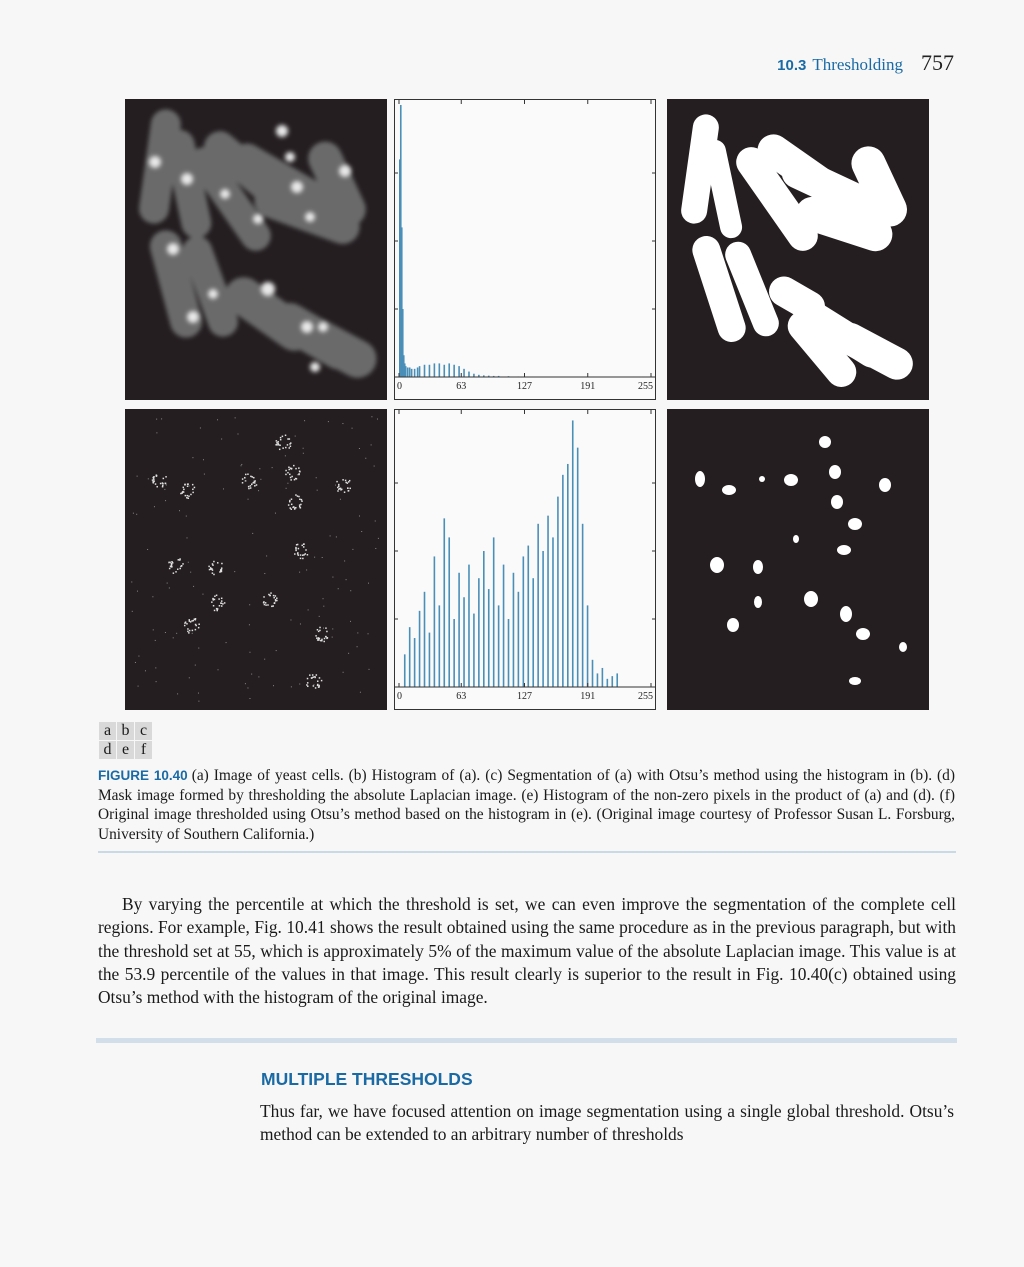  What do you see at coordinates (798, 249) in the screenshot?
I see `panel-c-otsu-segmentation` at bounding box center [798, 249].